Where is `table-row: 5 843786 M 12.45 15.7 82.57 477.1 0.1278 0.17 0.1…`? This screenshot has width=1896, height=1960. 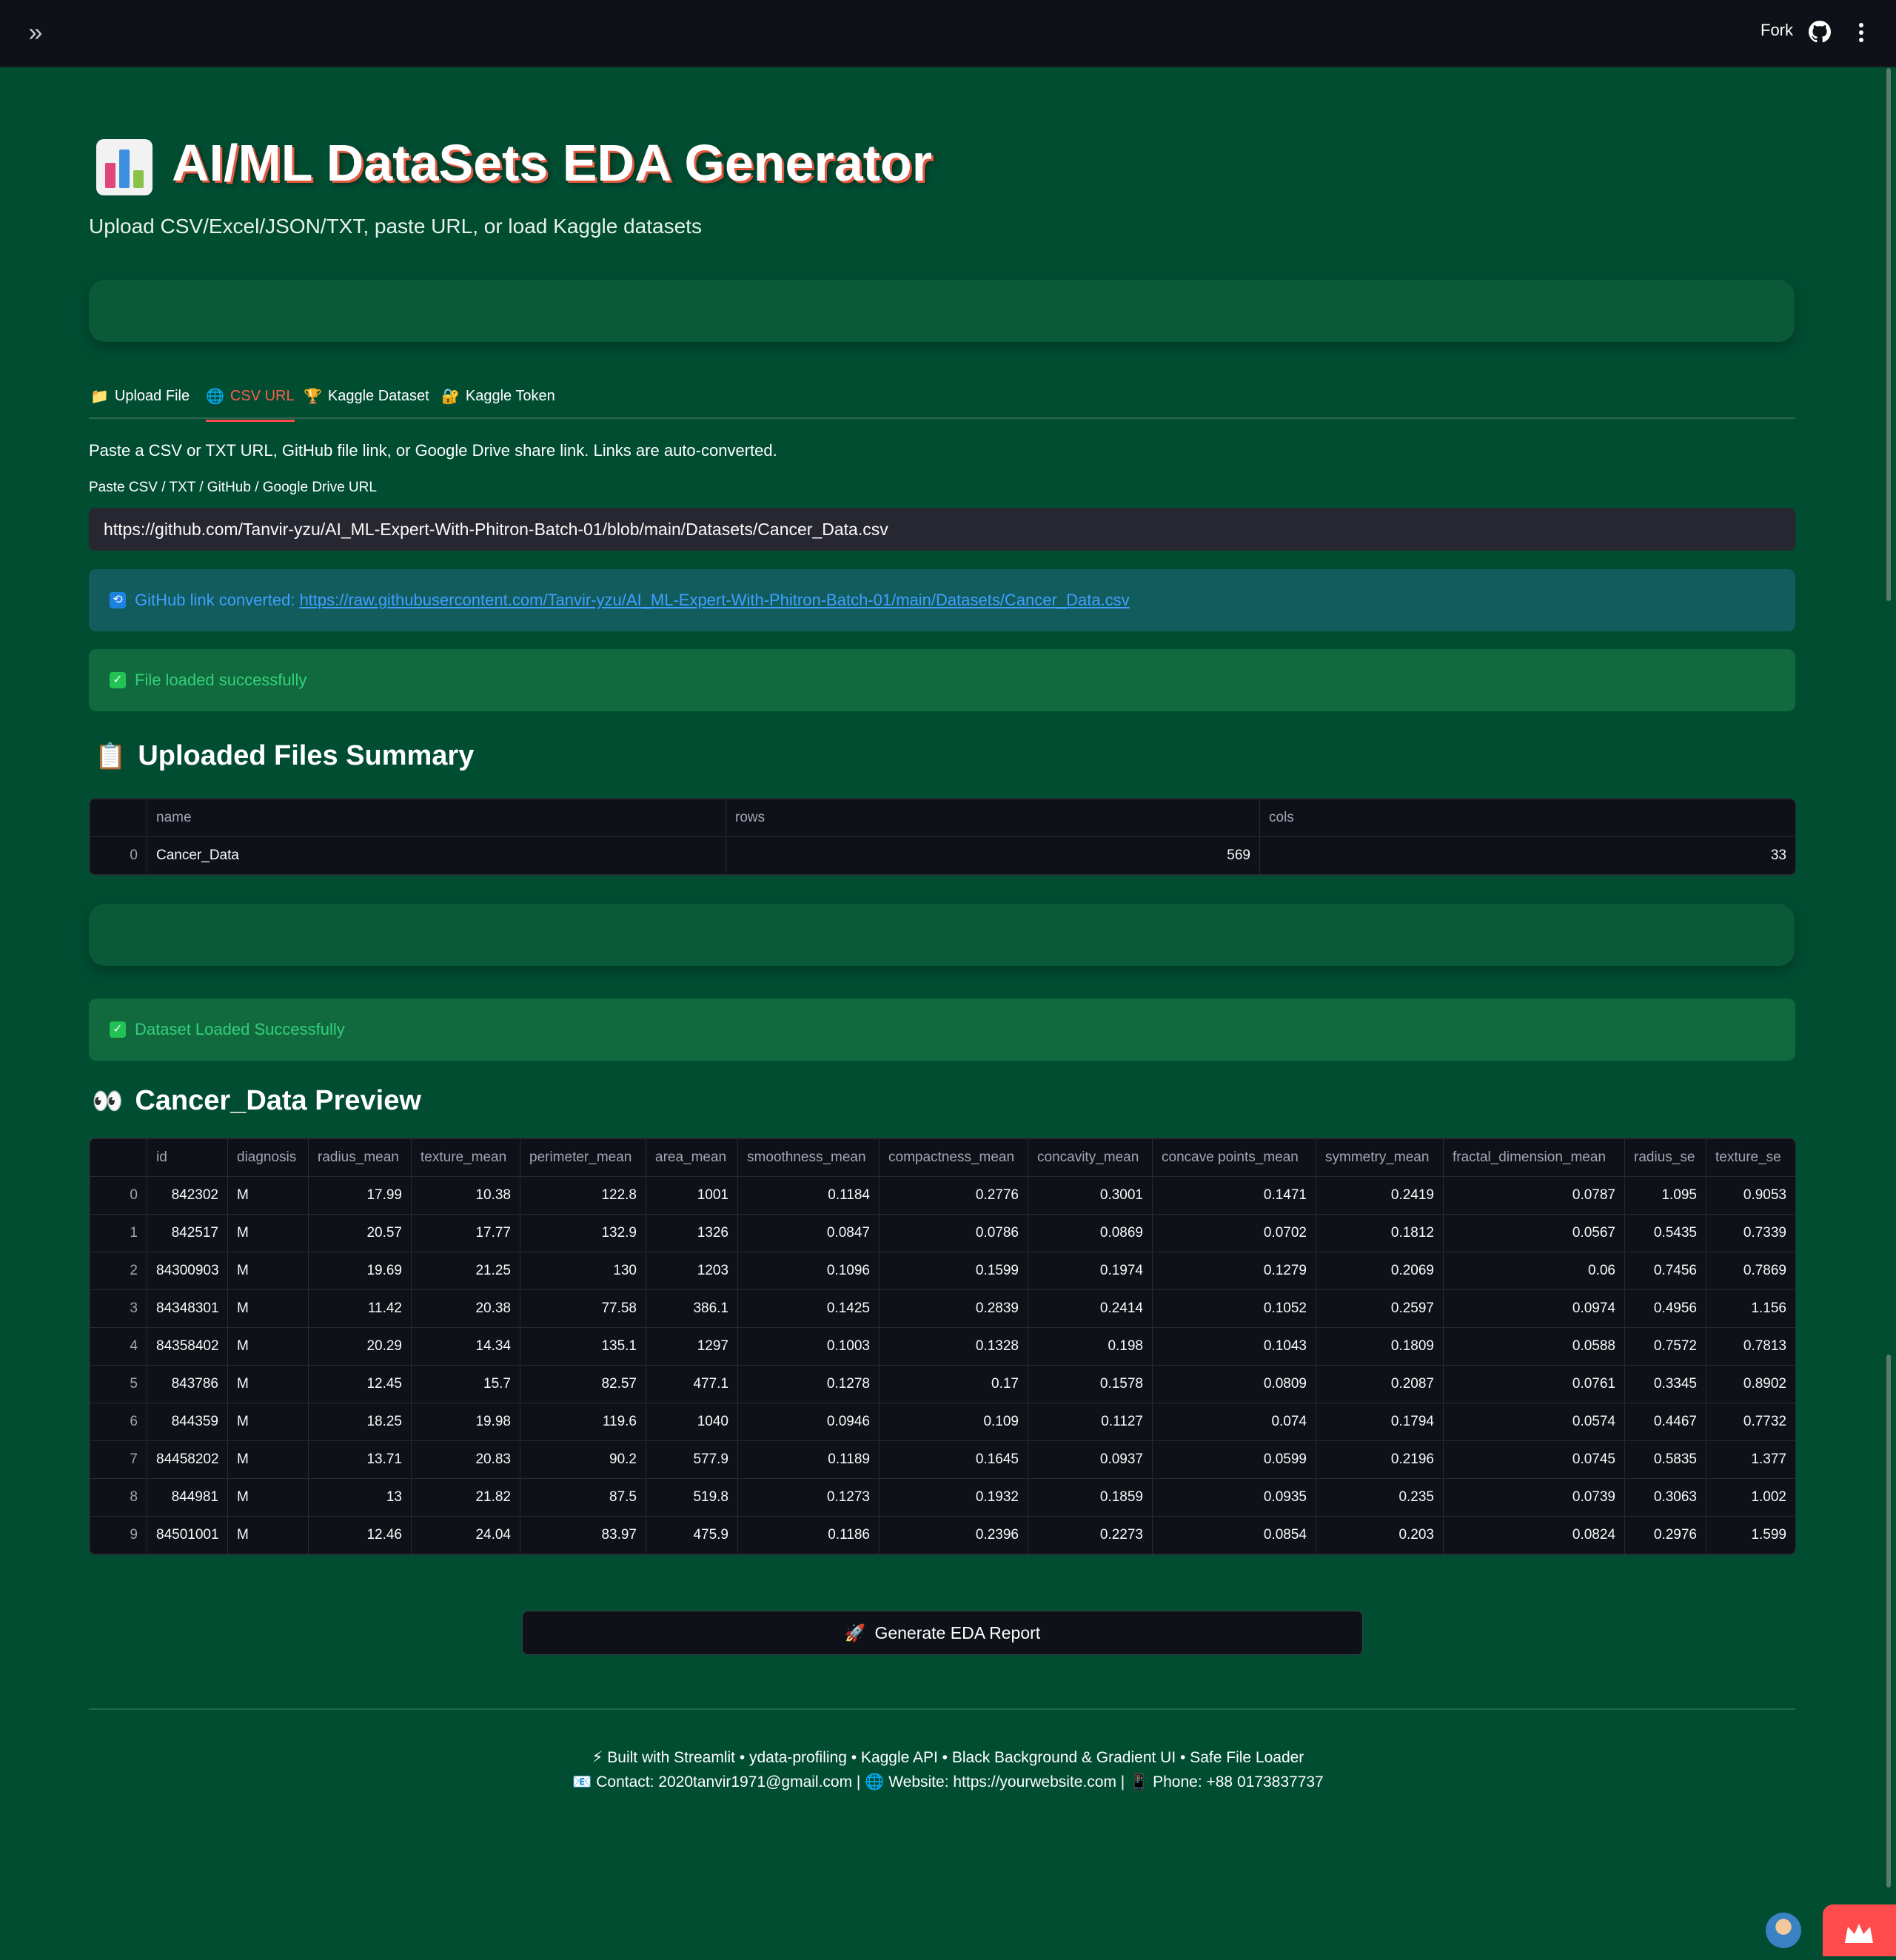
table-row: 5 843786 M 12.45 15.7 82.57 477.1 0.1278 0.17 0.1… is located at coordinates (942, 1384).